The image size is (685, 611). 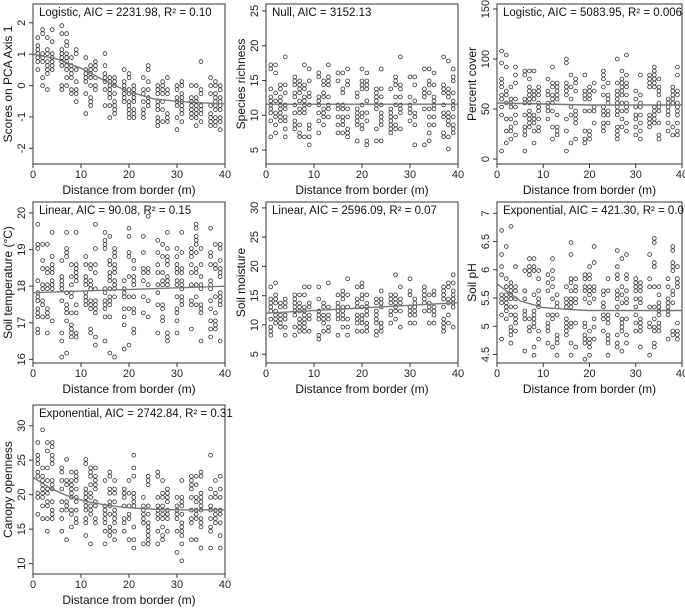 What do you see at coordinates (361, 389) in the screenshot?
I see `x-axis-label: Distance from border (m)` at bounding box center [361, 389].